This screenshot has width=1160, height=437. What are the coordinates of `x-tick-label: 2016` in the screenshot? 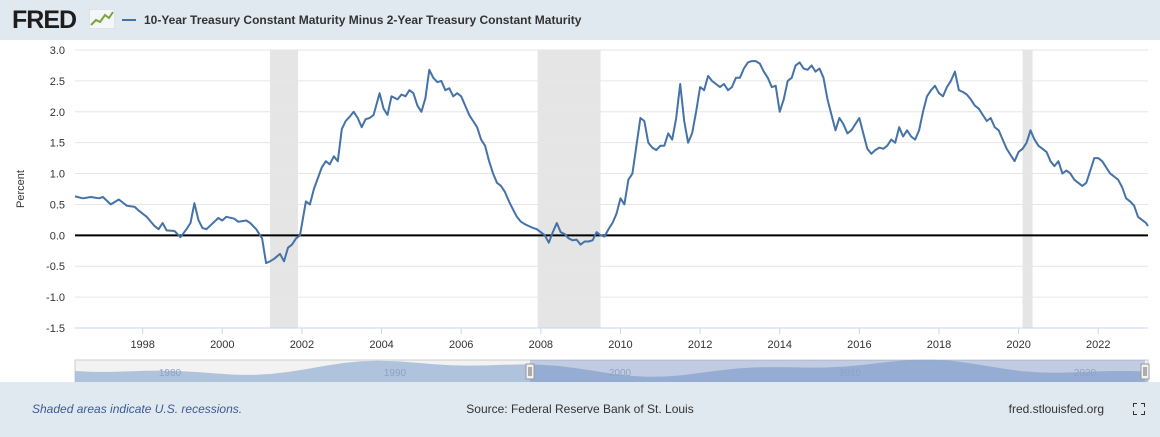 It's located at (859, 345).